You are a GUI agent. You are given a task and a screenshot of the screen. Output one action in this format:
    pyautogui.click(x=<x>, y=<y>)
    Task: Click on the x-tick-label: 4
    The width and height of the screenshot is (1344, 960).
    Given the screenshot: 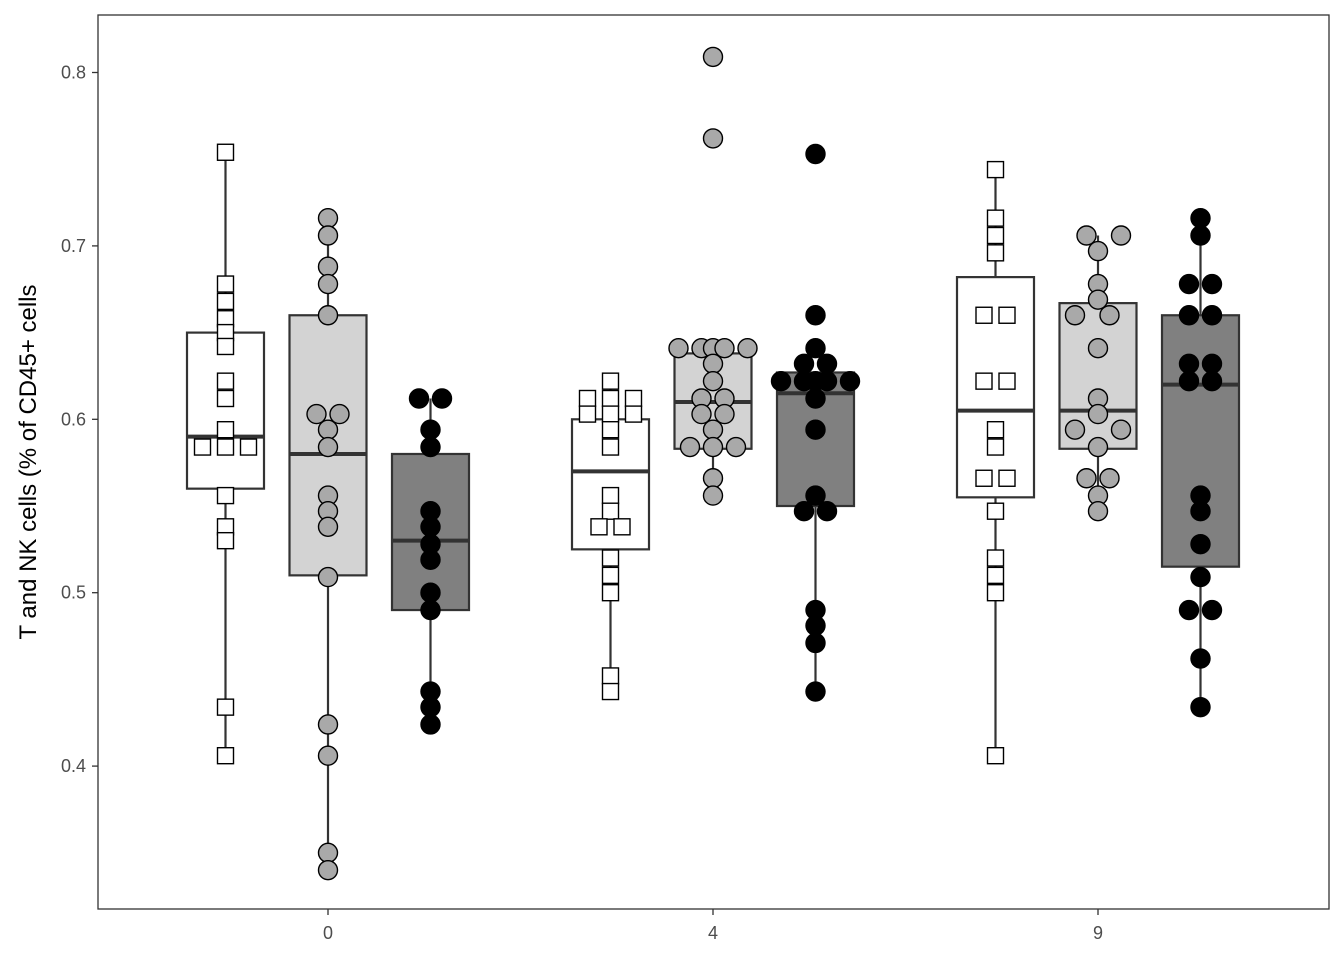 What is the action you would take?
    pyautogui.click(x=713, y=933)
    